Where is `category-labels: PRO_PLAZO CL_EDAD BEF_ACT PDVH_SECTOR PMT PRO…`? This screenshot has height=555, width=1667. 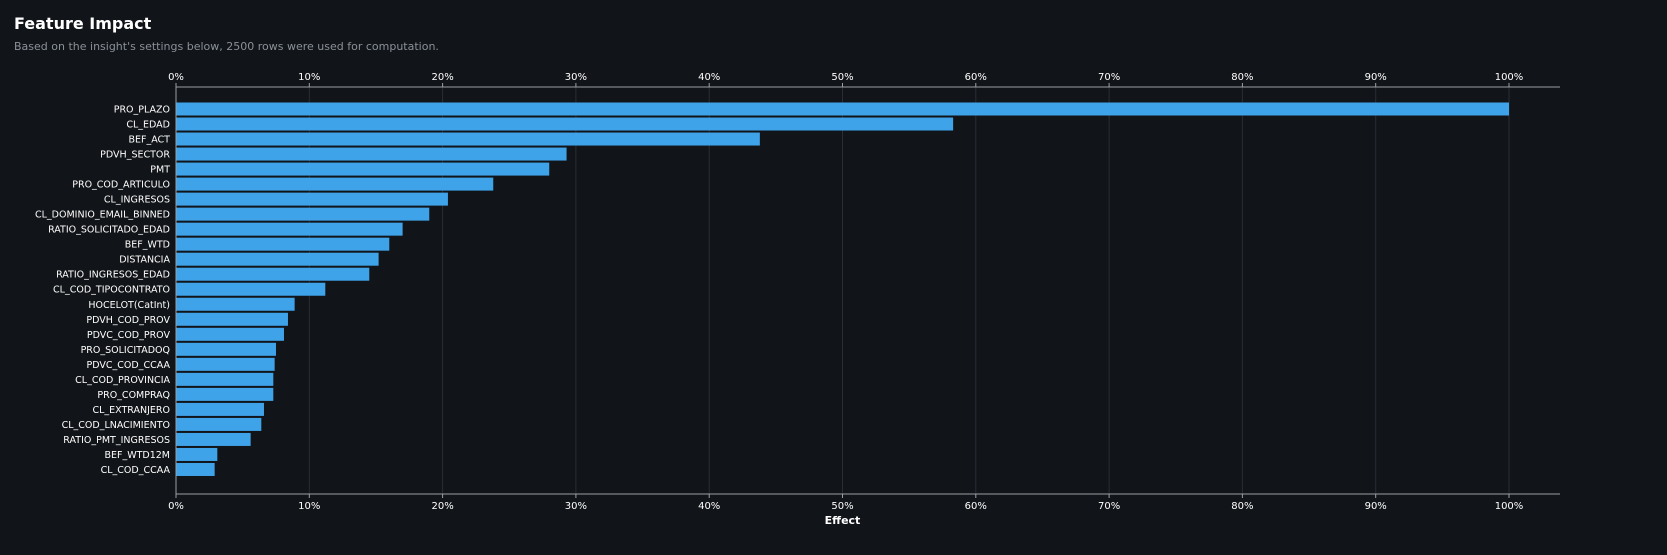 category-labels: PRO_PLAZO CL_EDAD BEF_ACT PDVH_SECTOR PMT PRO… is located at coordinates (102, 290).